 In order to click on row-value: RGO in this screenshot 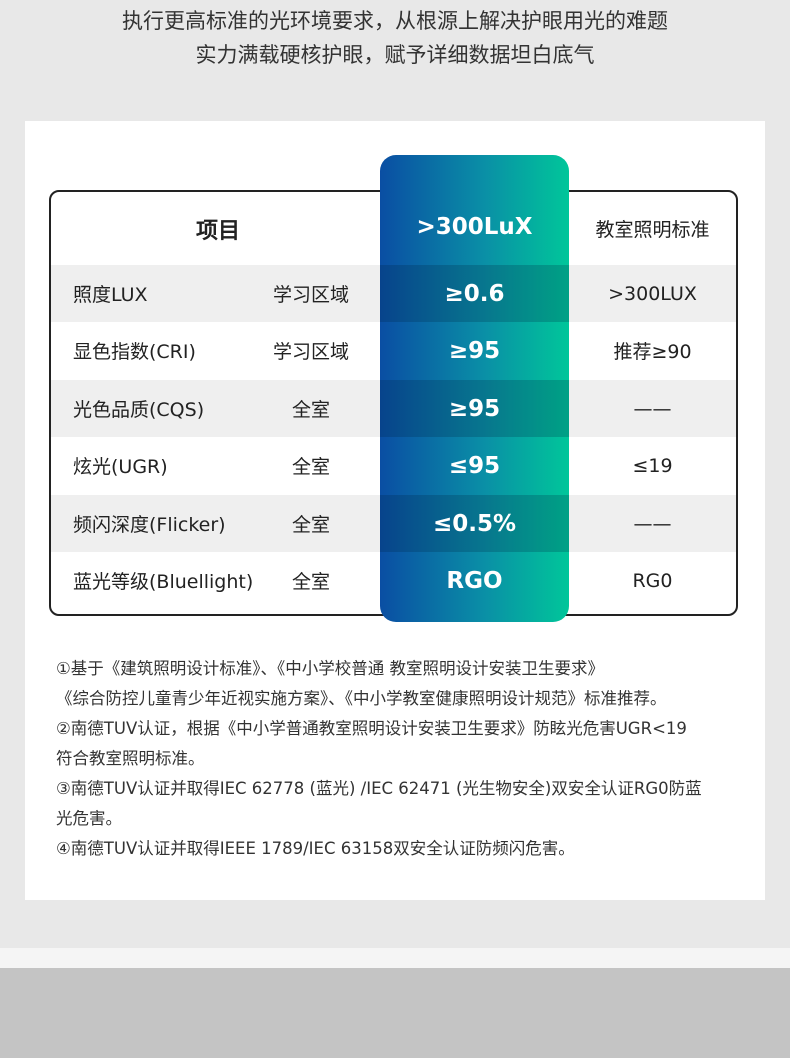, I will do `click(474, 580)`.